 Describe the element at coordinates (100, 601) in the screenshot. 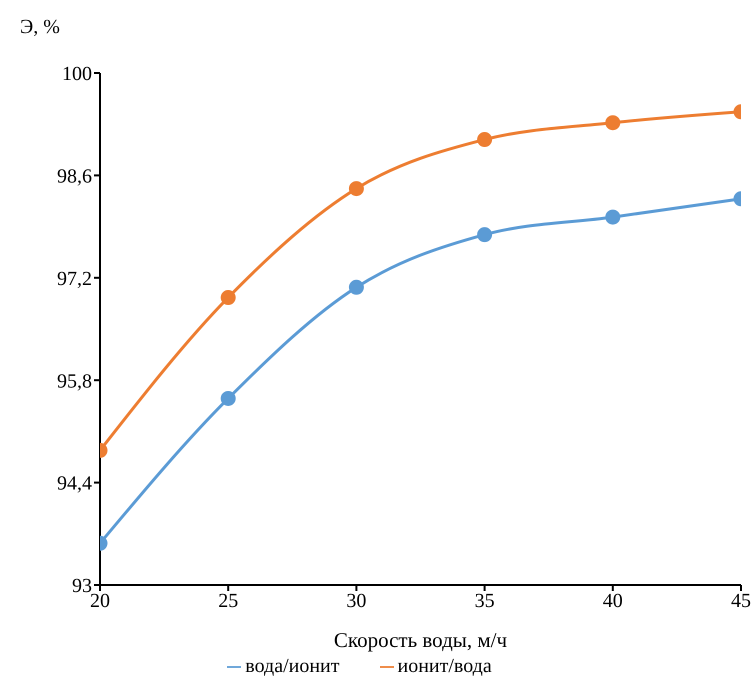

I see `x-tick-label: 20` at that location.